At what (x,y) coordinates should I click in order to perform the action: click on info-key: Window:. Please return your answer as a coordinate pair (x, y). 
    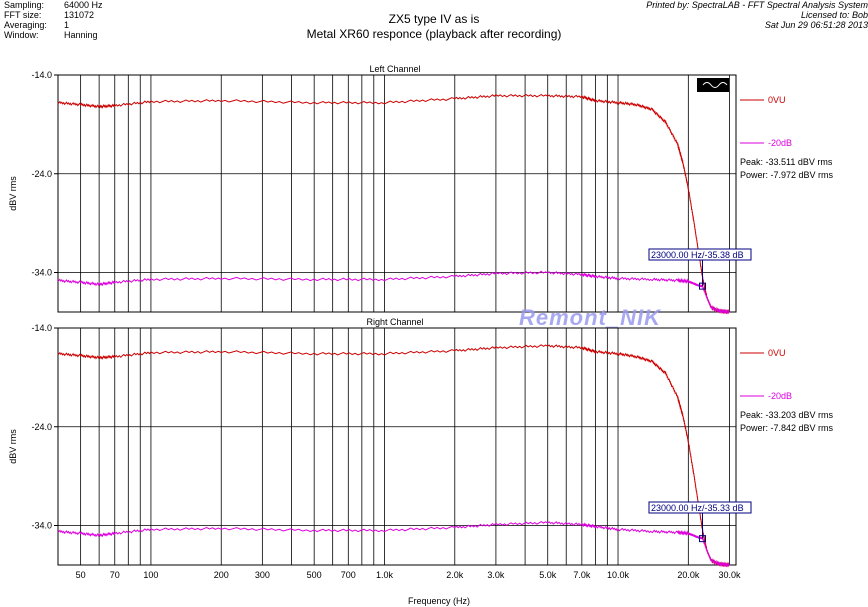
    Looking at the image, I should click on (21, 35).